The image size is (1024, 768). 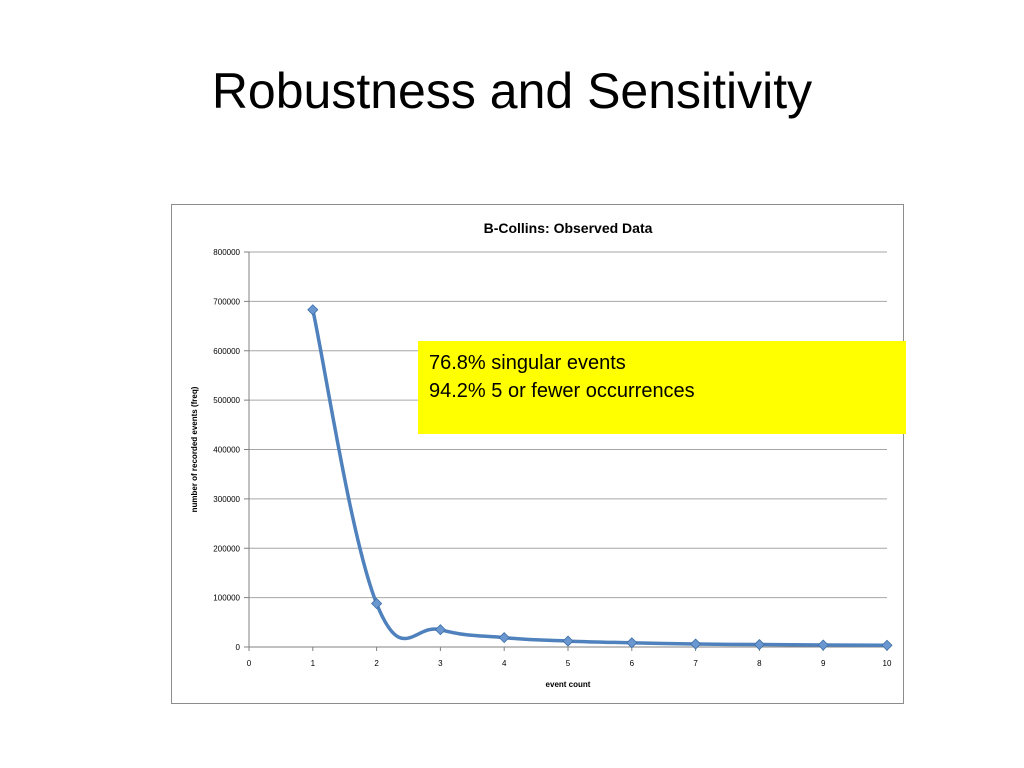 What do you see at coordinates (632, 663) in the screenshot?
I see `x-tick-label: 6` at bounding box center [632, 663].